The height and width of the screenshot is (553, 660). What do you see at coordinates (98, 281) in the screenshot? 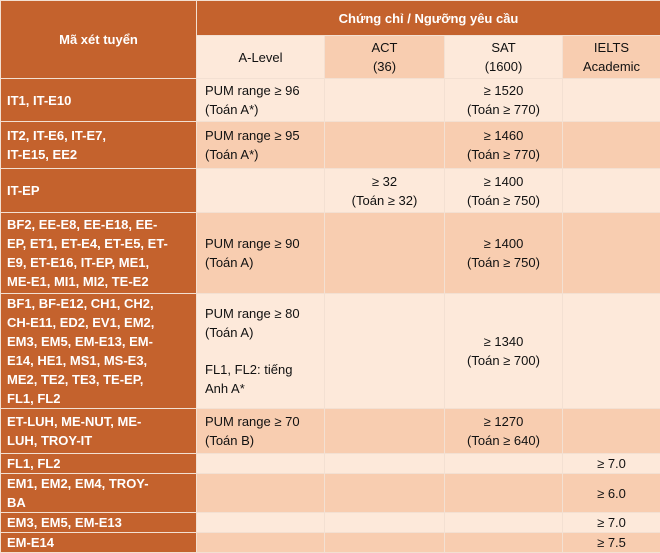
I see `cell-line: ME-E1, MI1, MI2, TE-E2` at bounding box center [98, 281].